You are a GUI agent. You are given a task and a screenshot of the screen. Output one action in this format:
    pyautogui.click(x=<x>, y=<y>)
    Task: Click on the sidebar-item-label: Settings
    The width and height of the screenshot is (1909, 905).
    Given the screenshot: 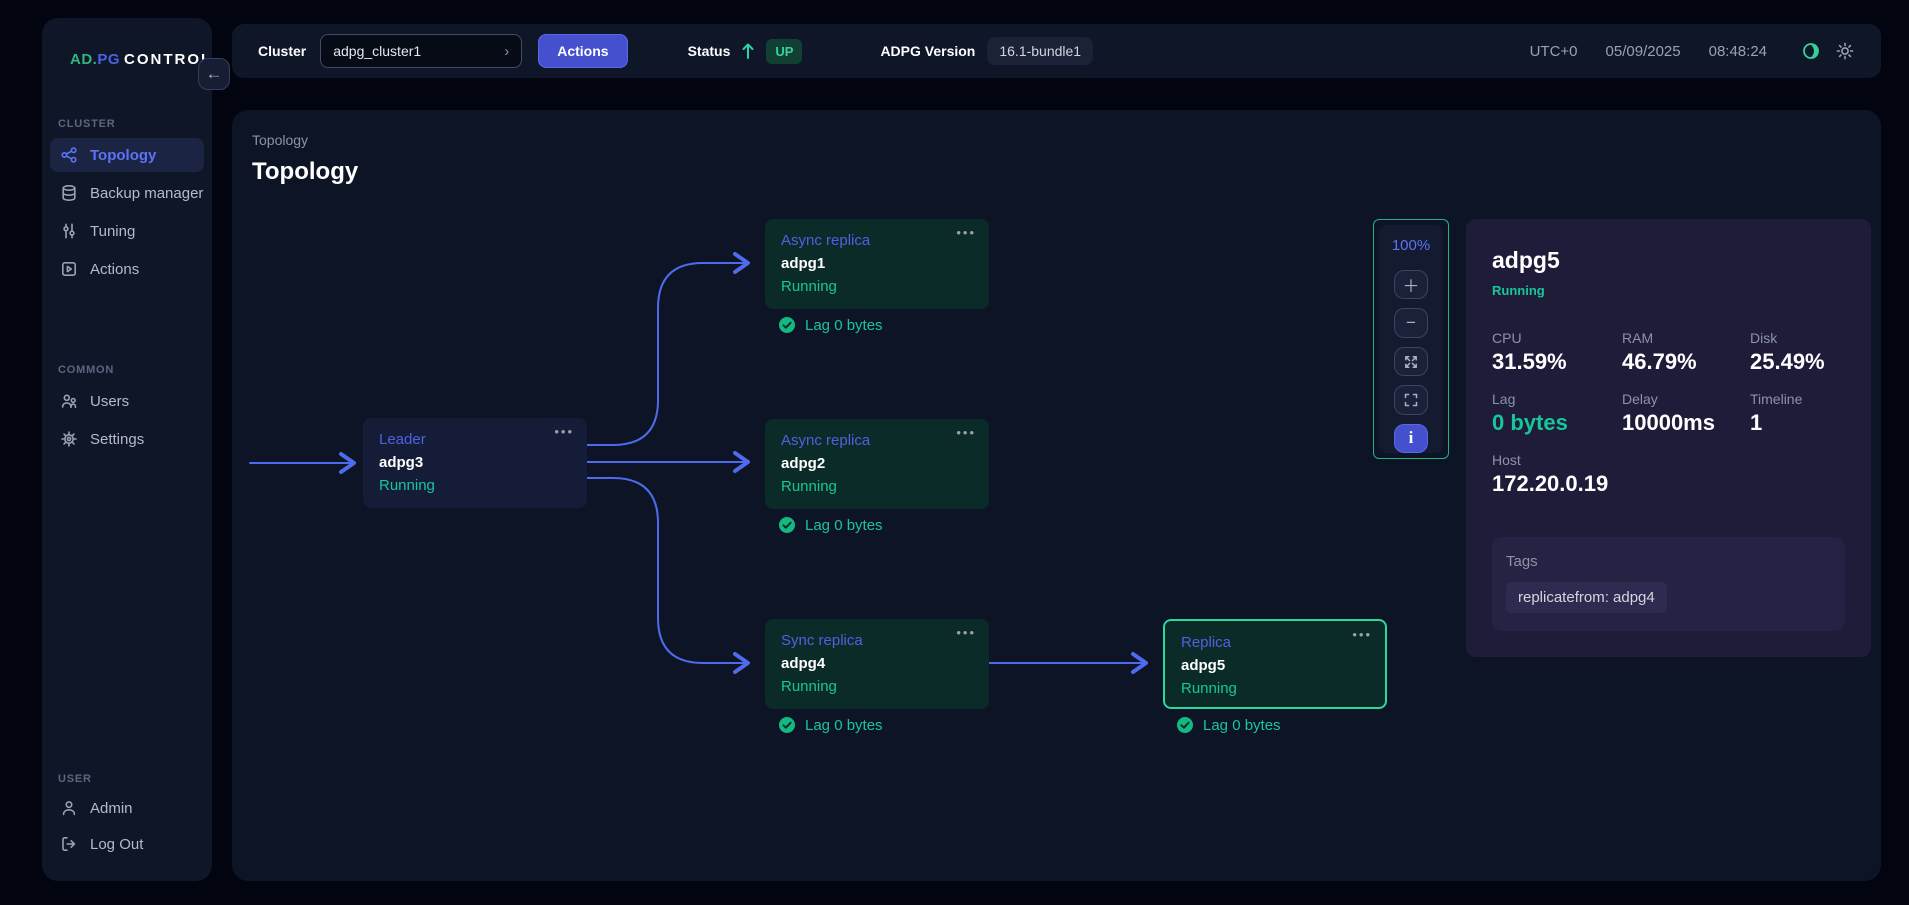 What is the action you would take?
    pyautogui.click(x=117, y=439)
    